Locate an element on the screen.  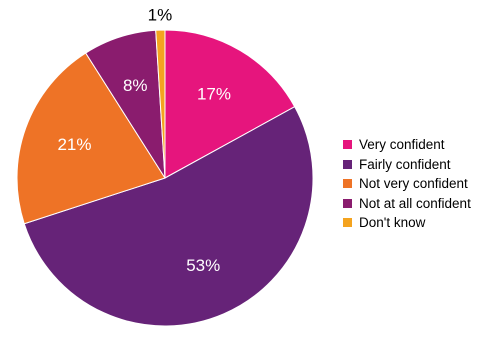
legend-item-fairly-confident: Fairly confident is located at coordinates (407, 165).